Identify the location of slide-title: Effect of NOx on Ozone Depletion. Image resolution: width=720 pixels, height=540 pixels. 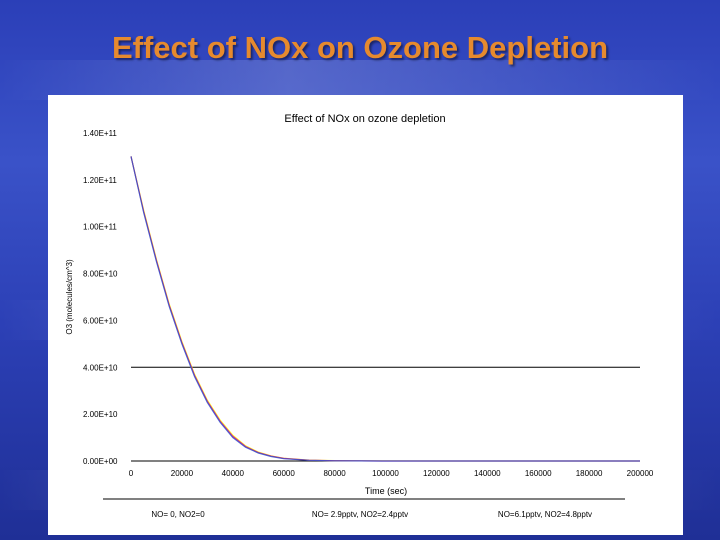
(359, 47).